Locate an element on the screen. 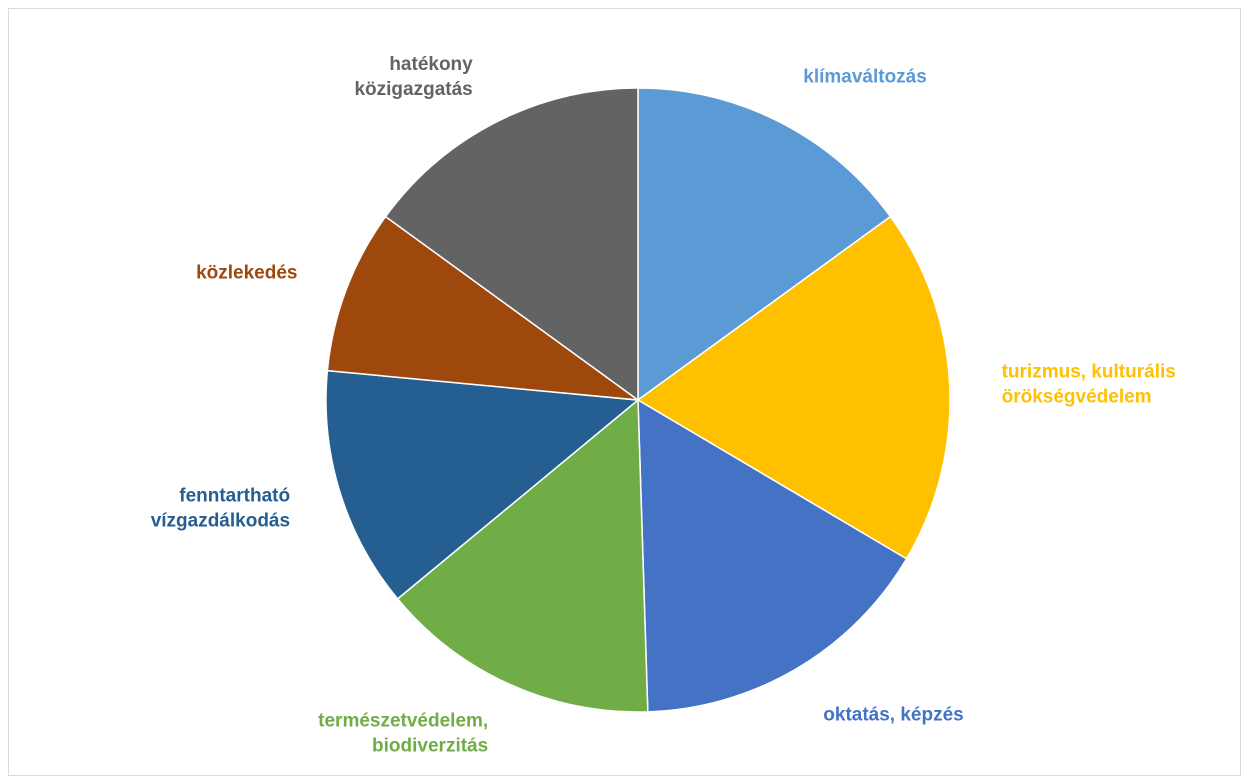 The image size is (1249, 784). slice-label-line: közigazgatás is located at coordinates (413, 89).